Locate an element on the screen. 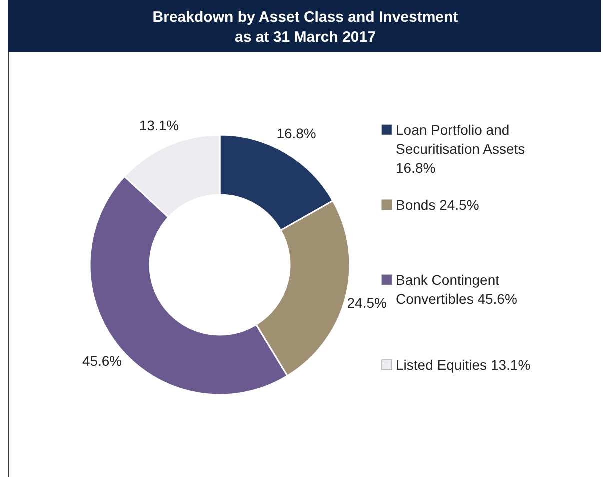 This screenshot has width=603, height=477. chart-subtitle: as at 31 March 2017 is located at coordinates (305, 37).